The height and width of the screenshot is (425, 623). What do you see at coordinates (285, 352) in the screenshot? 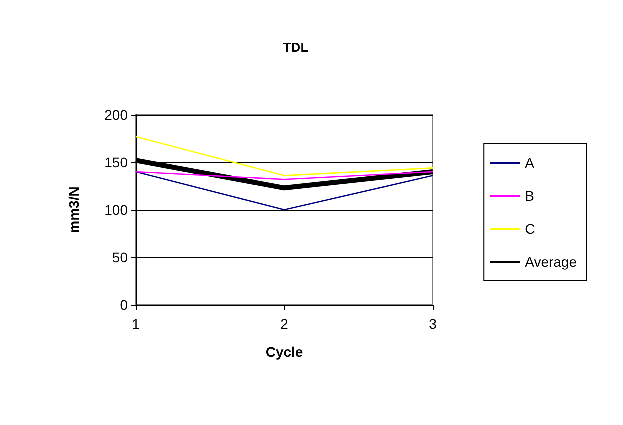
I see `x-axis-title: Cycle` at bounding box center [285, 352].